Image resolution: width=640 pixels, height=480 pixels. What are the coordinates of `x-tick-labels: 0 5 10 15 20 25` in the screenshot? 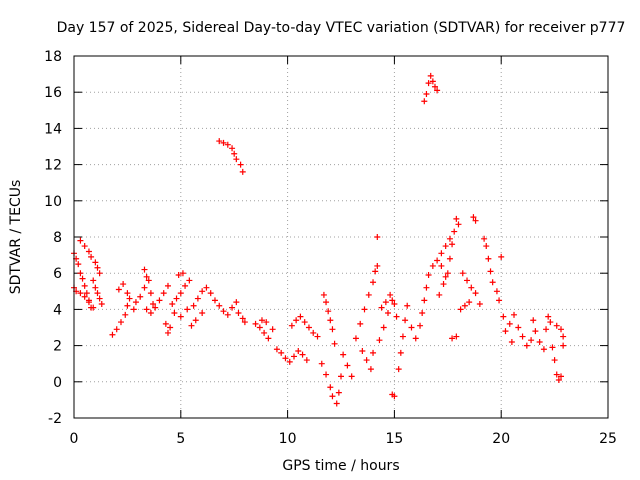 It's located at (343, 439).